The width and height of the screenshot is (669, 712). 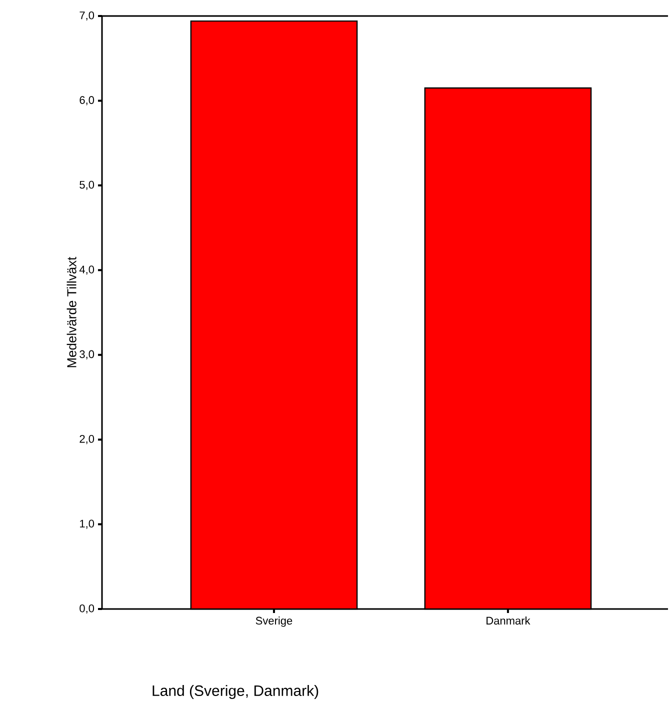 I want to click on y-tick-label: 4,0, so click(x=87, y=270).